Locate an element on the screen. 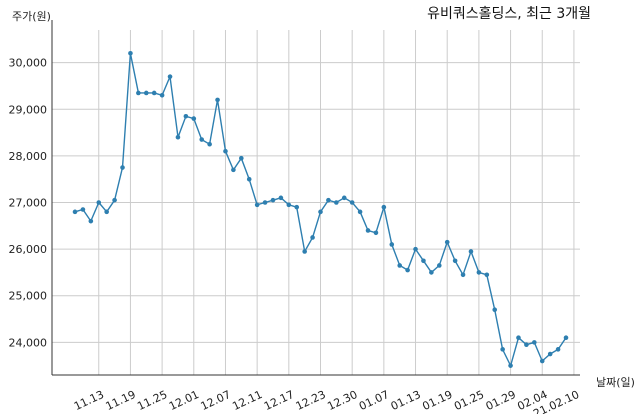  x-tick-label: 12.07 is located at coordinates (216, 400).